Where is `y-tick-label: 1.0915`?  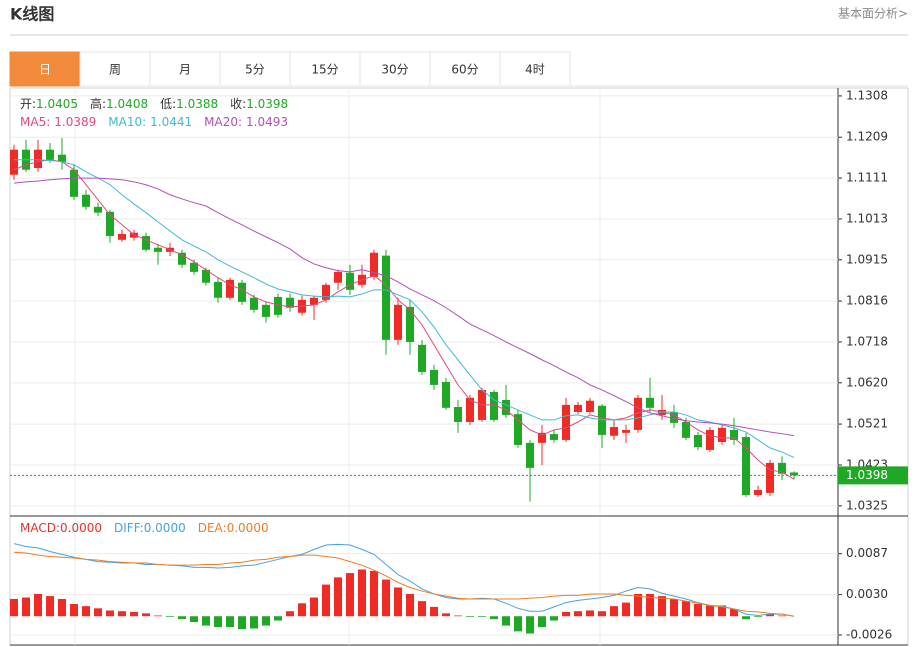 y-tick-label: 1.0915 is located at coordinates (867, 259).